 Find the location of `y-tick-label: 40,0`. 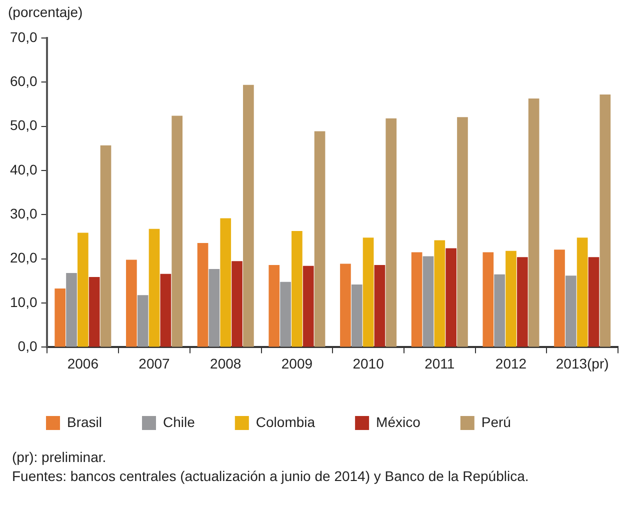

y-tick-label: 40,0 is located at coordinates (24, 169).